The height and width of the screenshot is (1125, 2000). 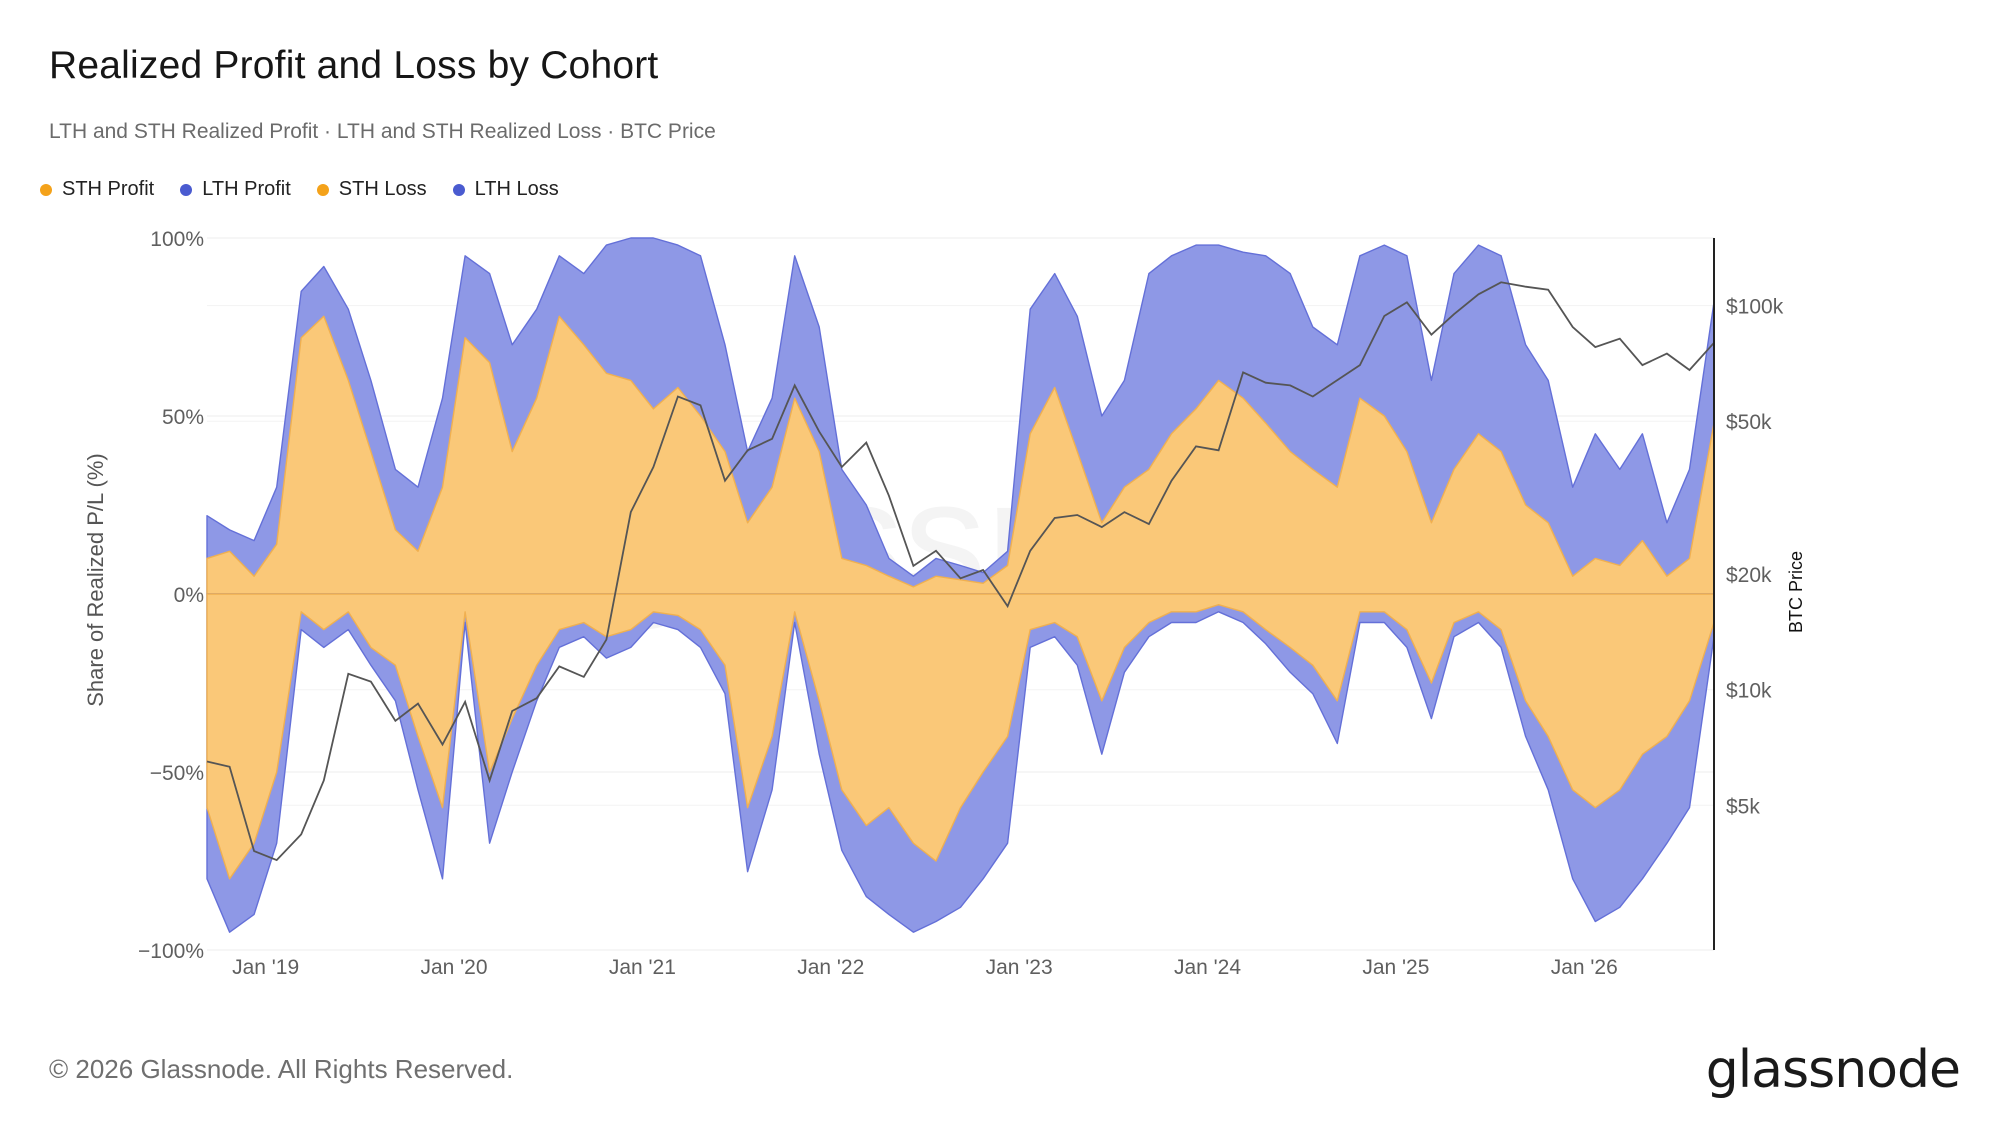 I want to click on x-tick-label: Jan '26, so click(x=1584, y=967).